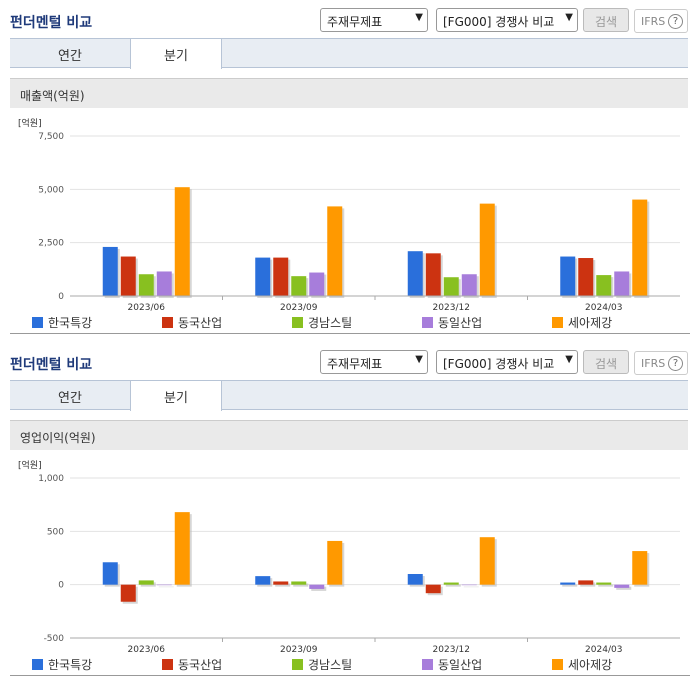  What do you see at coordinates (58, 438) in the screenshot?
I see `section-label: 영업이익(억원)` at bounding box center [58, 438].